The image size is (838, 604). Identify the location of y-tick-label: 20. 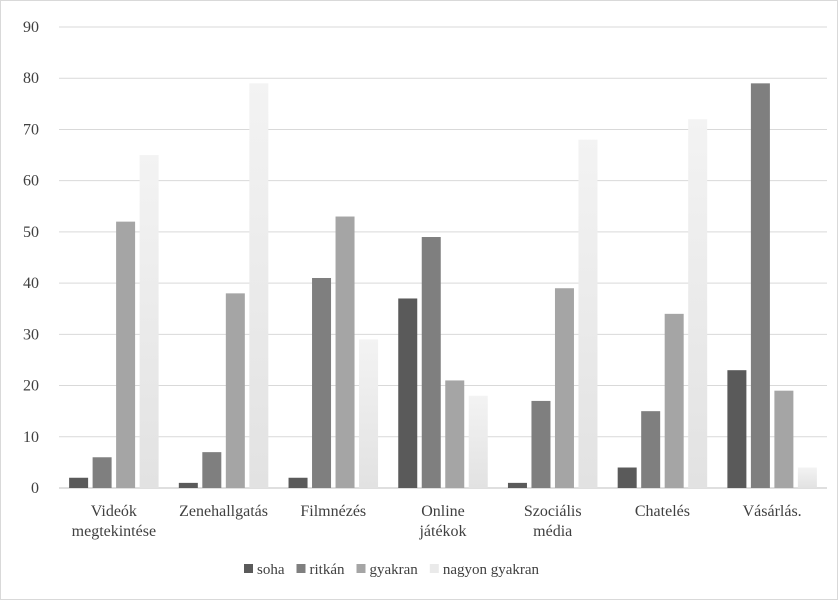
(31, 386).